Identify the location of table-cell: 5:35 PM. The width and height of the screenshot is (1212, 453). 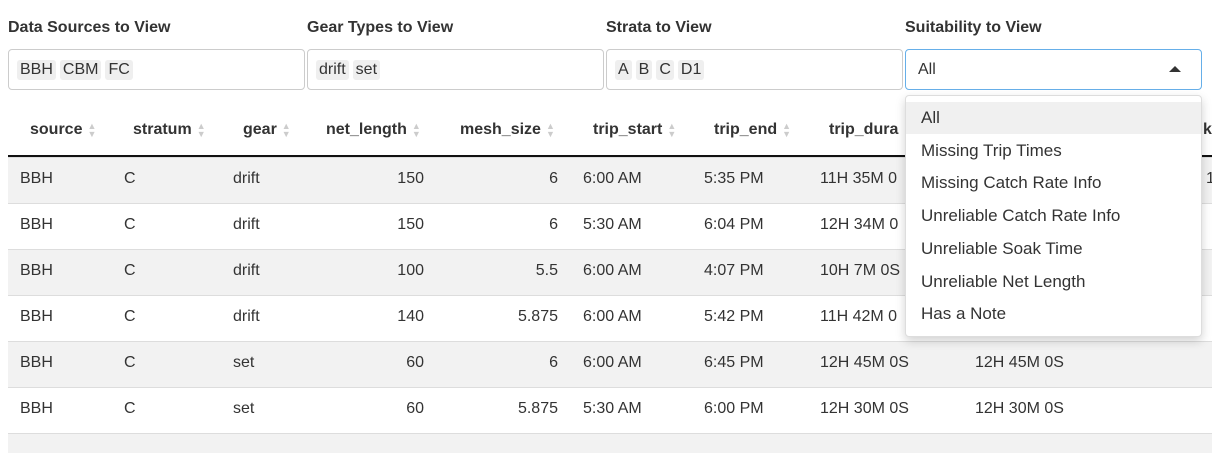
(734, 178).